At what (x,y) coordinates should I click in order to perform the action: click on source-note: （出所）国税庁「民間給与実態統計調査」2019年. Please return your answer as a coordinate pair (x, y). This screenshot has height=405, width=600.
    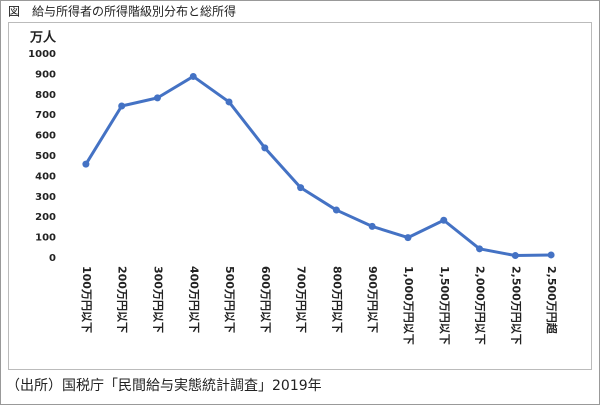
    Looking at the image, I should click on (164, 386).